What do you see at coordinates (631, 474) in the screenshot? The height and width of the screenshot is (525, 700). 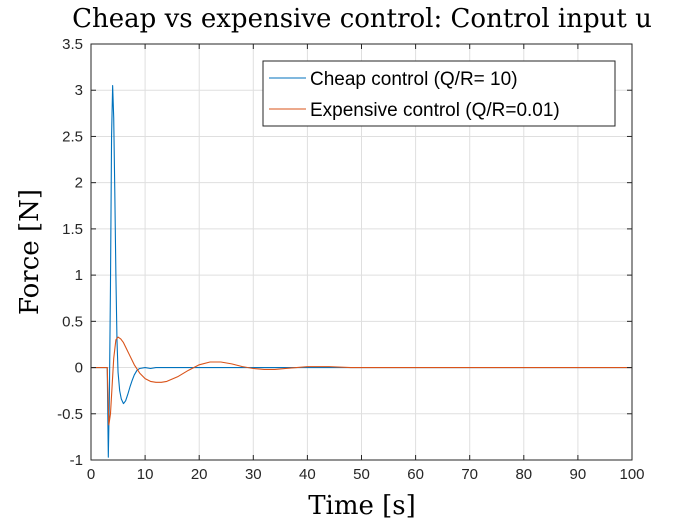 I see `x-tick-label: 100` at bounding box center [631, 474].